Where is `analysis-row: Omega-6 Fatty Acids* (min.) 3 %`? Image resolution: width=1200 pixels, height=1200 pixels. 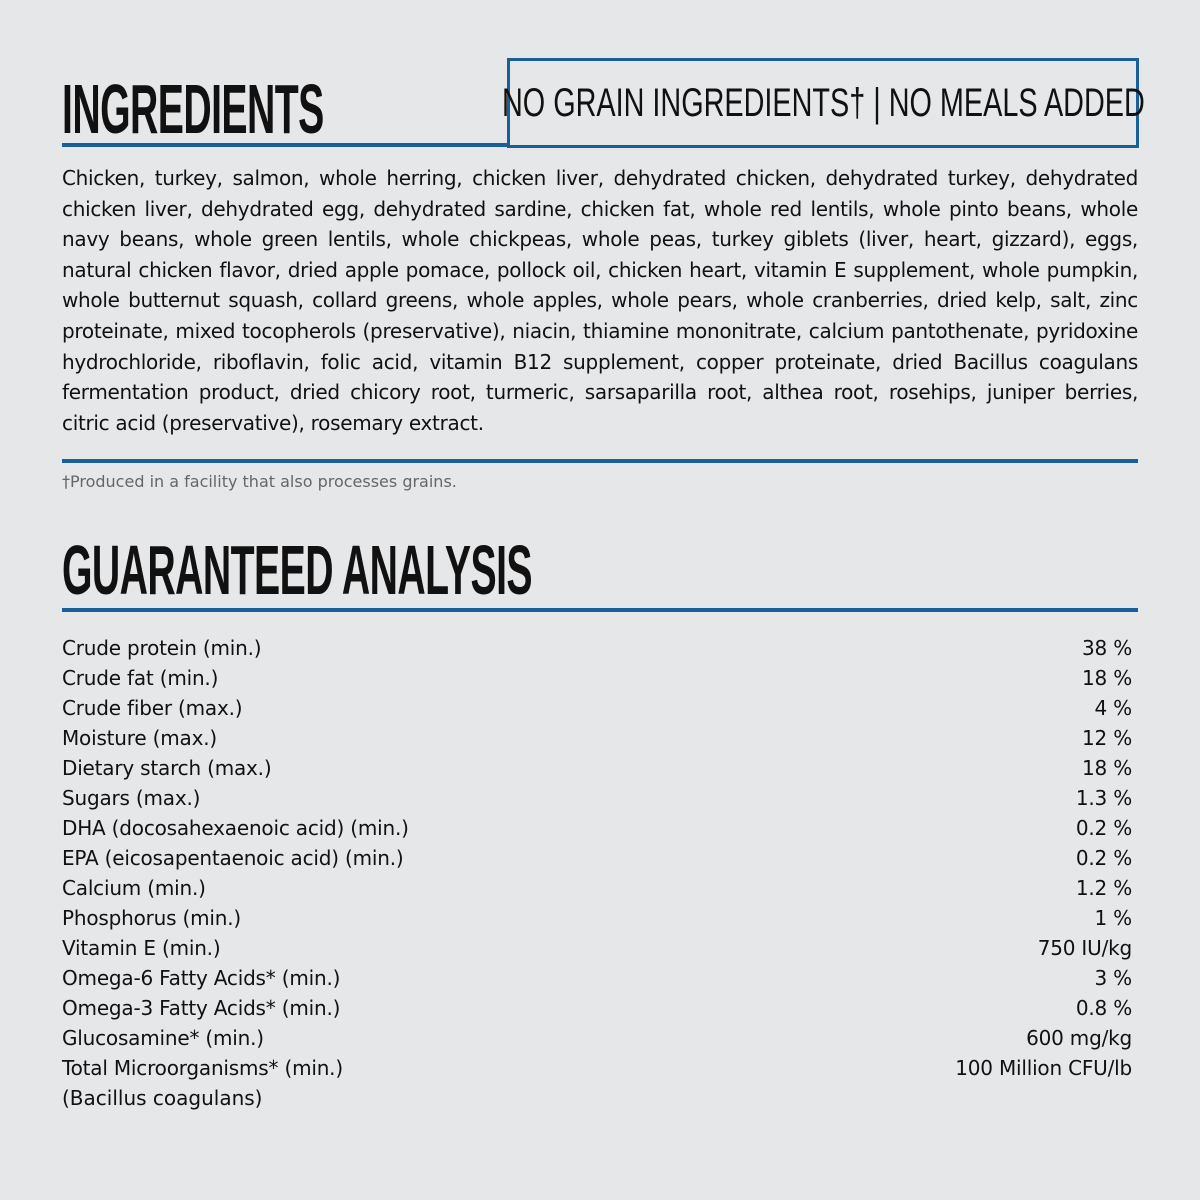
analysis-row: Omega-6 Fatty Acids* (min.) 3 % is located at coordinates (597, 978).